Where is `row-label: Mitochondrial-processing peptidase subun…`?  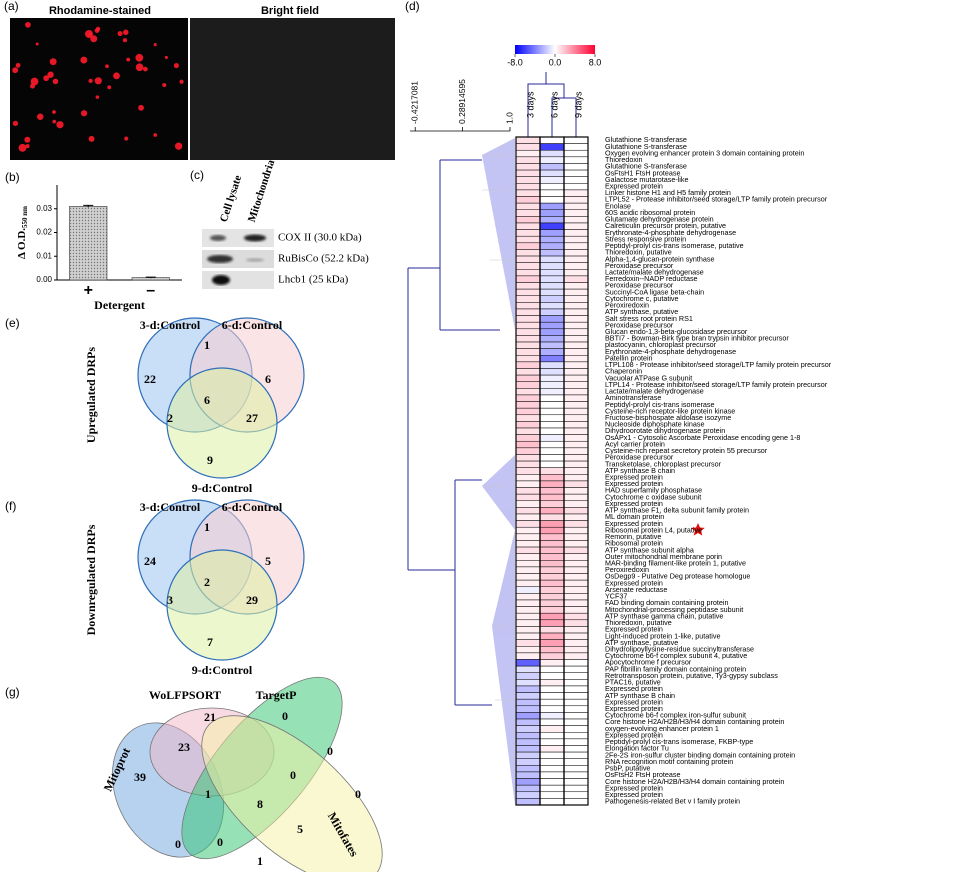 row-label: Mitochondrial-processing peptidase subun… is located at coordinates (674, 609).